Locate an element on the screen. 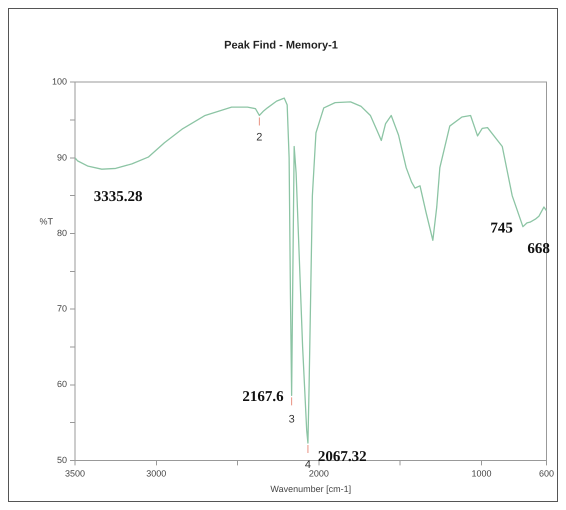 The image size is (566, 510). x-tick-label: 2000 is located at coordinates (318, 473).